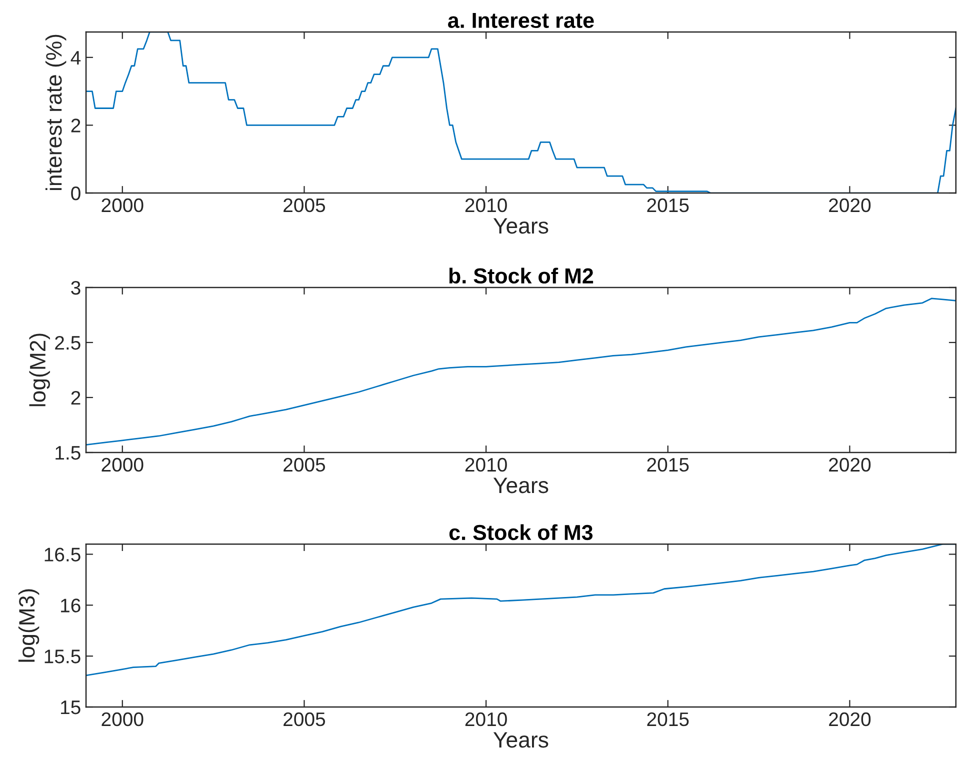 This screenshot has width=958, height=765. Describe the element at coordinates (29, 625) in the screenshot. I see `y-axis-title: log(M3)` at that location.